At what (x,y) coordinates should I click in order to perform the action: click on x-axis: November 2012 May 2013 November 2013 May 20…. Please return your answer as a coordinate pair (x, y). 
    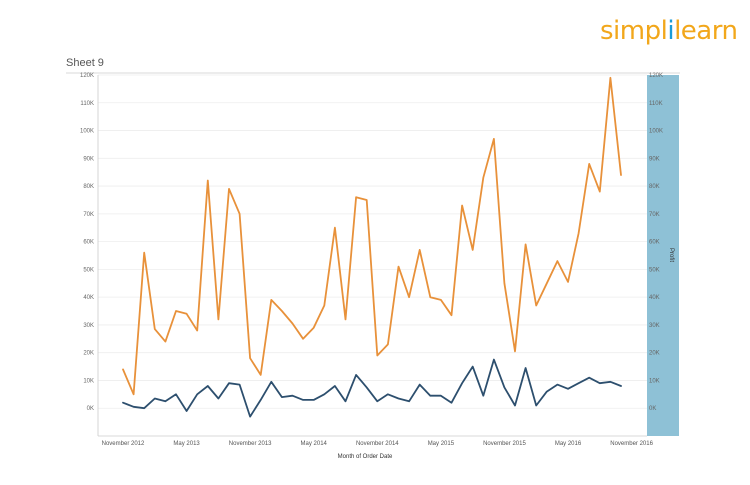
    Looking at the image, I should click on (378, 444).